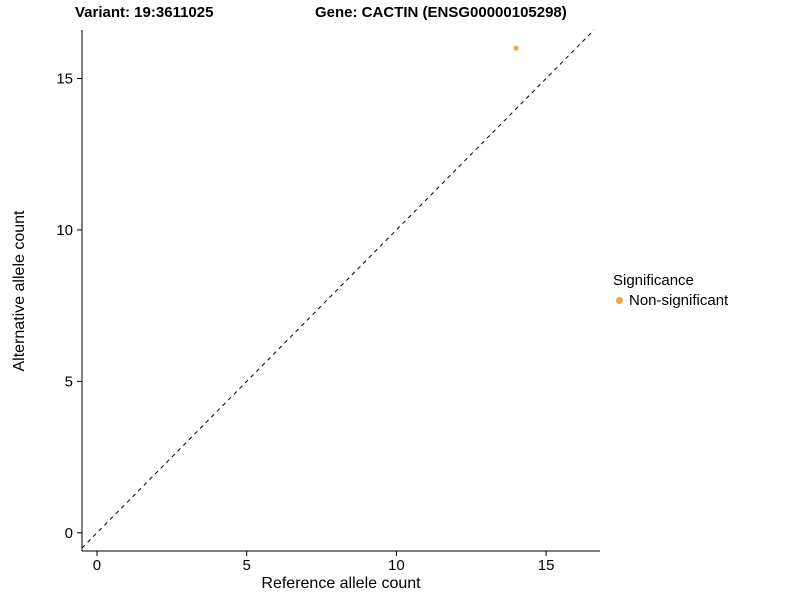 This screenshot has width=800, height=600. I want to click on x-tick-label: 10, so click(396, 565).